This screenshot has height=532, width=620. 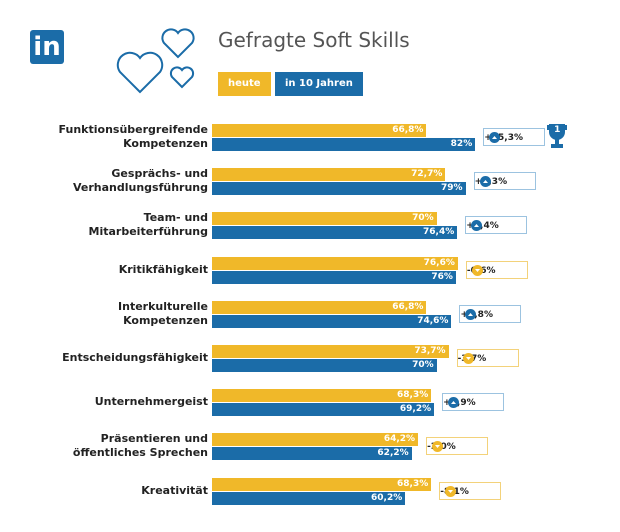 I want to click on change-label: +6,3%, so click(x=491, y=182).